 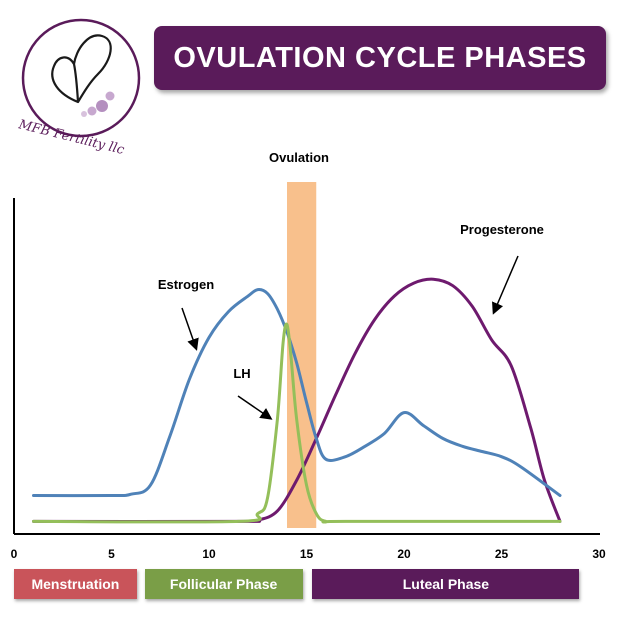 What do you see at coordinates (599, 554) in the screenshot?
I see `x-tick-label: 30` at bounding box center [599, 554].